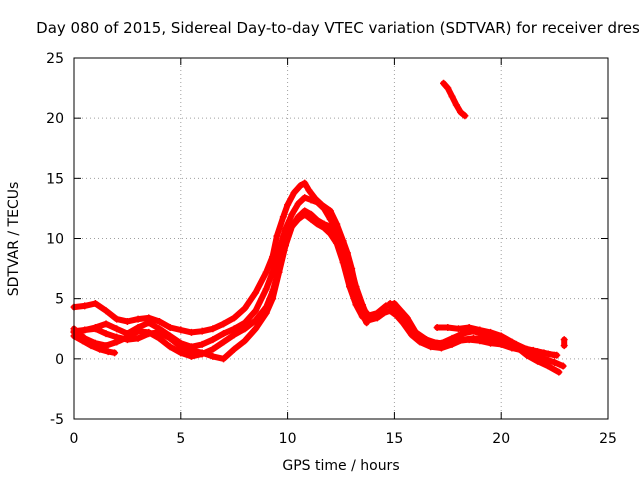 The image size is (640, 480). Describe the element at coordinates (496, 341) in the screenshot. I see `series-markers-track-g` at that location.